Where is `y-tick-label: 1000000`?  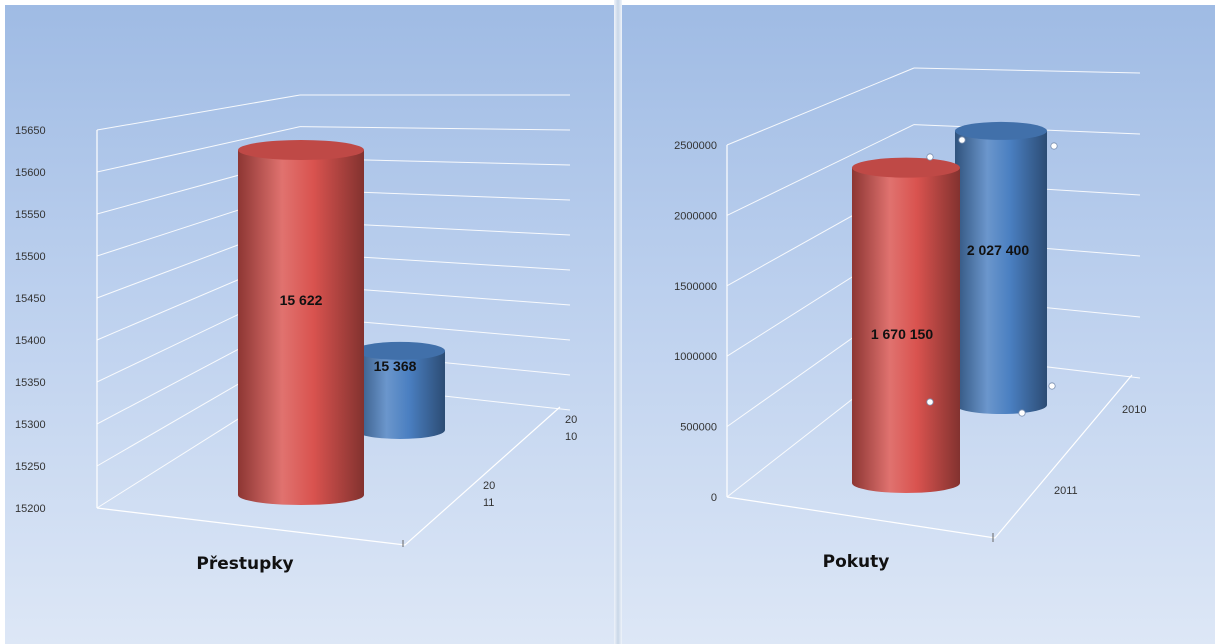
y-tick-label: 1000000 is located at coordinates (695, 357).